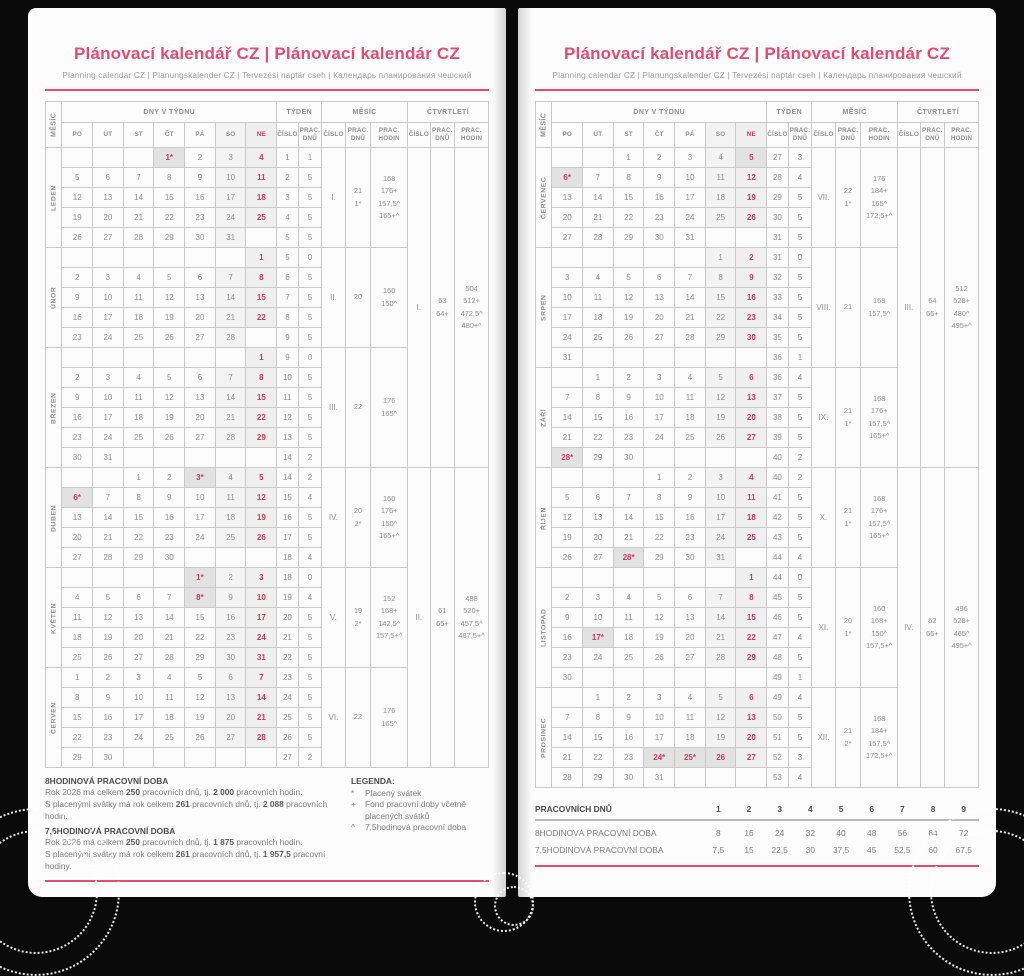 The image size is (1024, 976). Describe the element at coordinates (261, 697) in the screenshot. I see `day-cell: 14` at that location.